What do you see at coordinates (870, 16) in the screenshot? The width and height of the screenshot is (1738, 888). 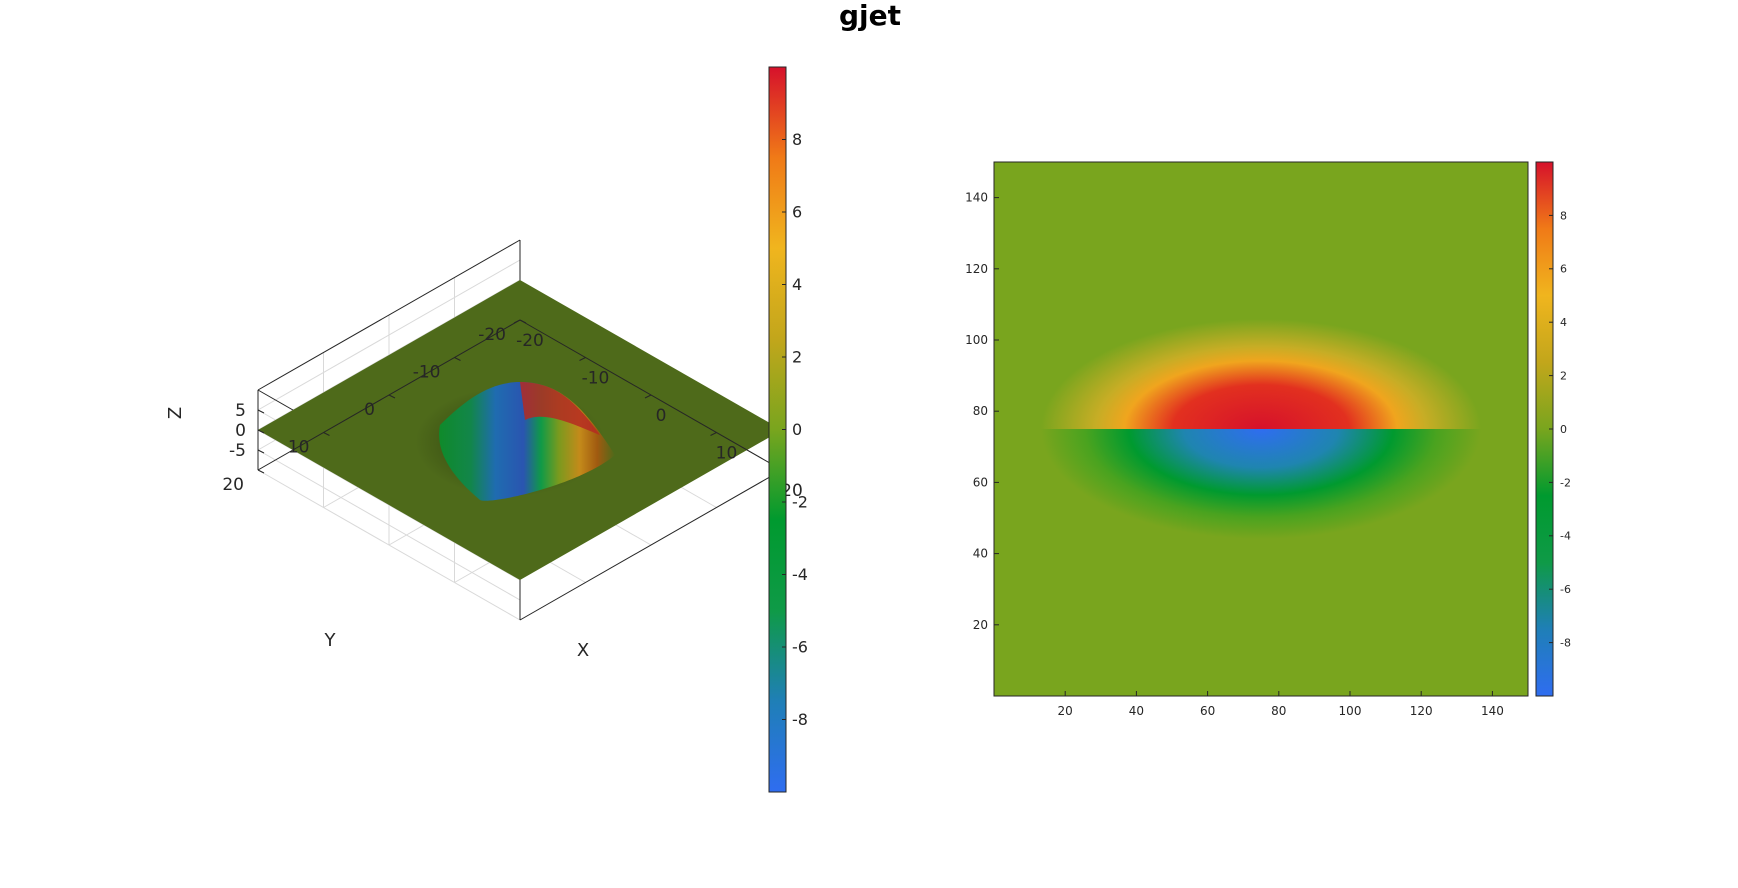 I see `figure-title: gjet` at bounding box center [870, 16].